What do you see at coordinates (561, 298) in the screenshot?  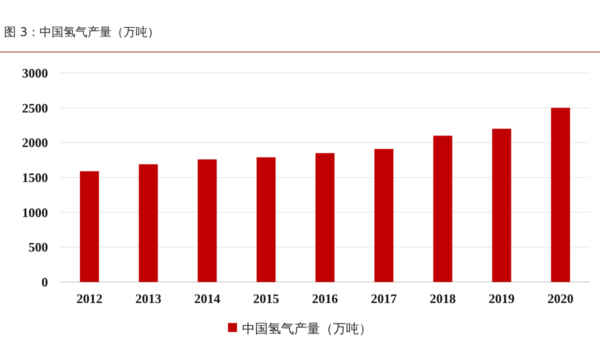 I see `x-tick-label: 2020` at bounding box center [561, 298].